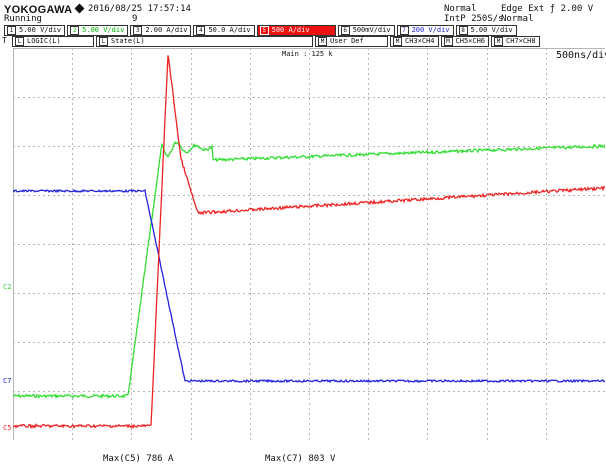 The image size is (606, 467). Describe the element at coordinates (229, 30) in the screenshot. I see `channel-label: 50.0 A/div` at that location.